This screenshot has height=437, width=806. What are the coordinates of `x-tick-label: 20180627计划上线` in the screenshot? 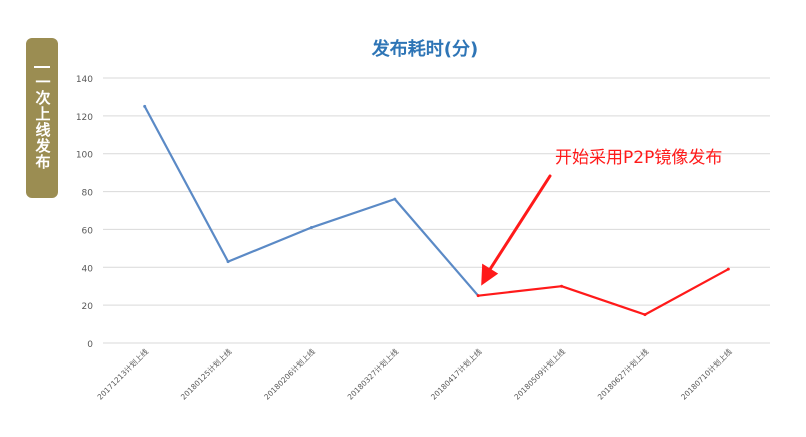 It's located at (623, 374).